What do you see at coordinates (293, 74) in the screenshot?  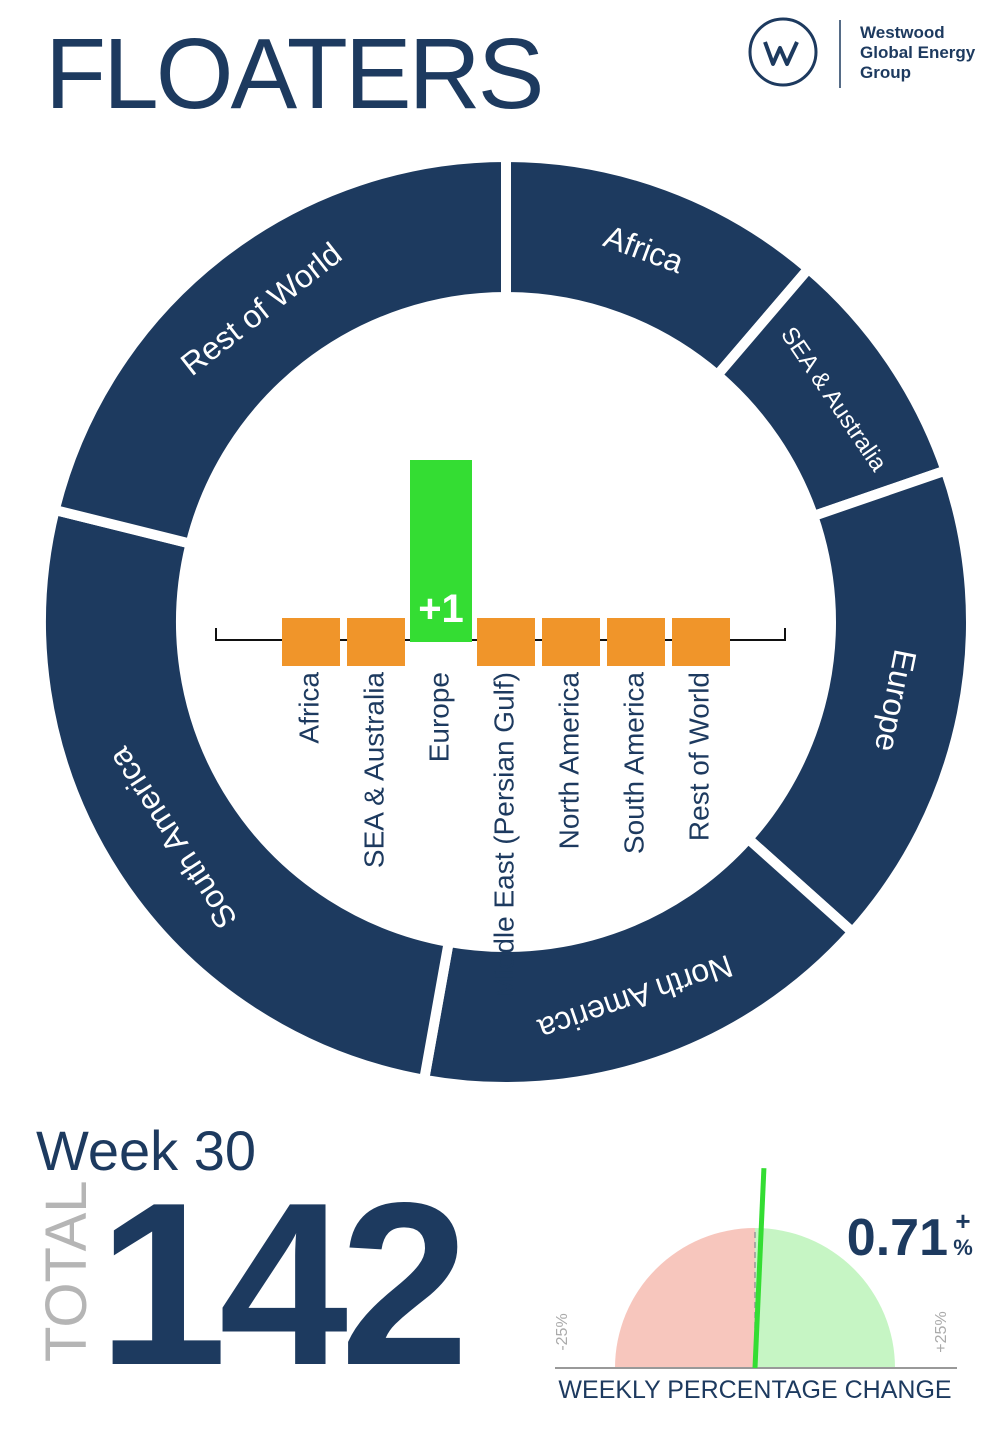 I see `page-title: FLOATERS` at bounding box center [293, 74].